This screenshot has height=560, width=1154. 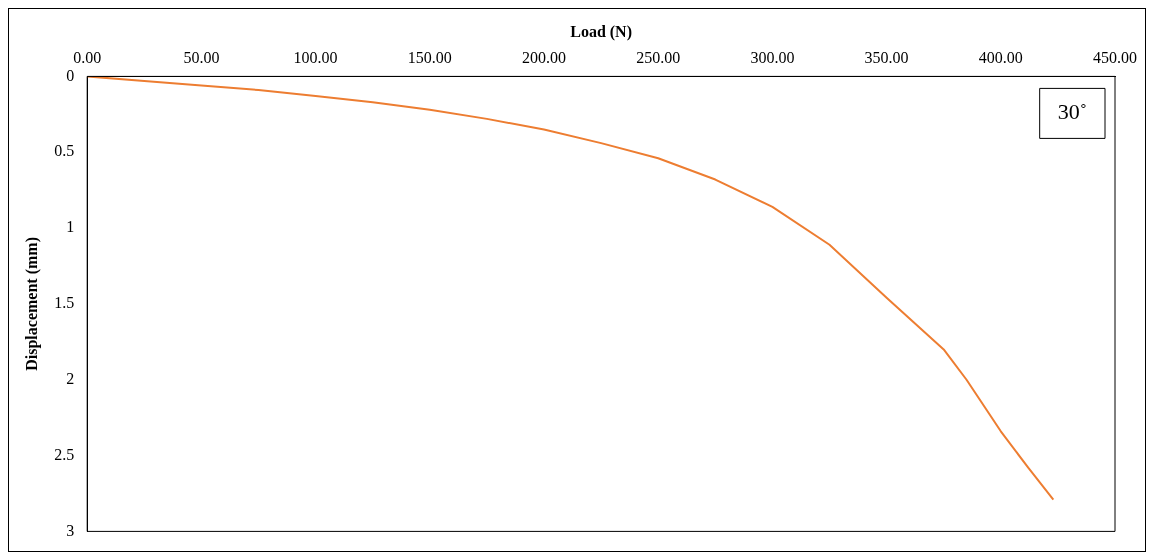 I want to click on y-tick-label: 1, so click(x=70, y=227).